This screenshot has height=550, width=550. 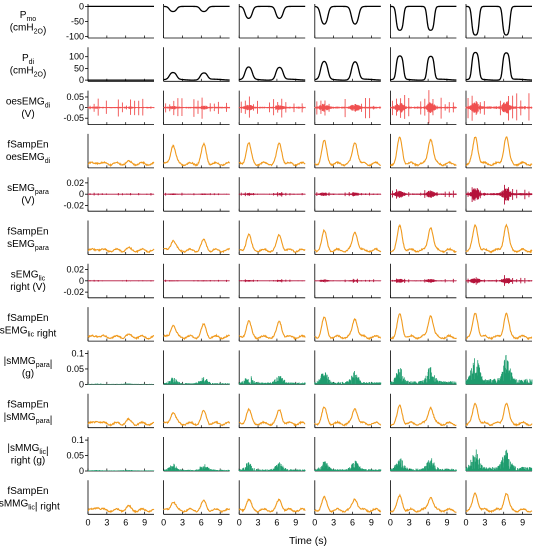 I want to click on panel-r0-c5, so click(x=498, y=21).